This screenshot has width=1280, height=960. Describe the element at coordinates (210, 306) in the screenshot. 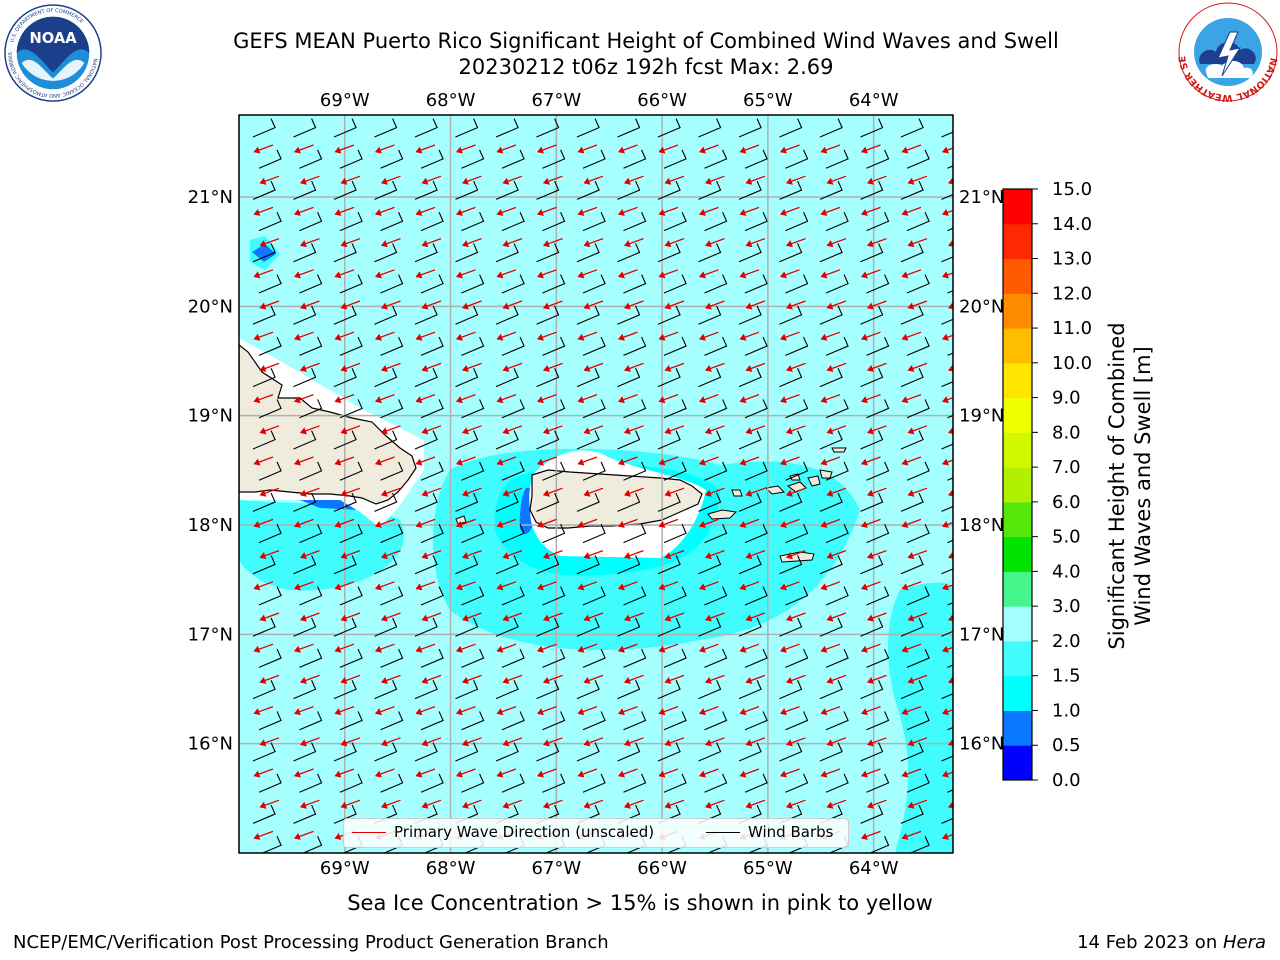

I see `lat-label-left: 20°N` at that location.